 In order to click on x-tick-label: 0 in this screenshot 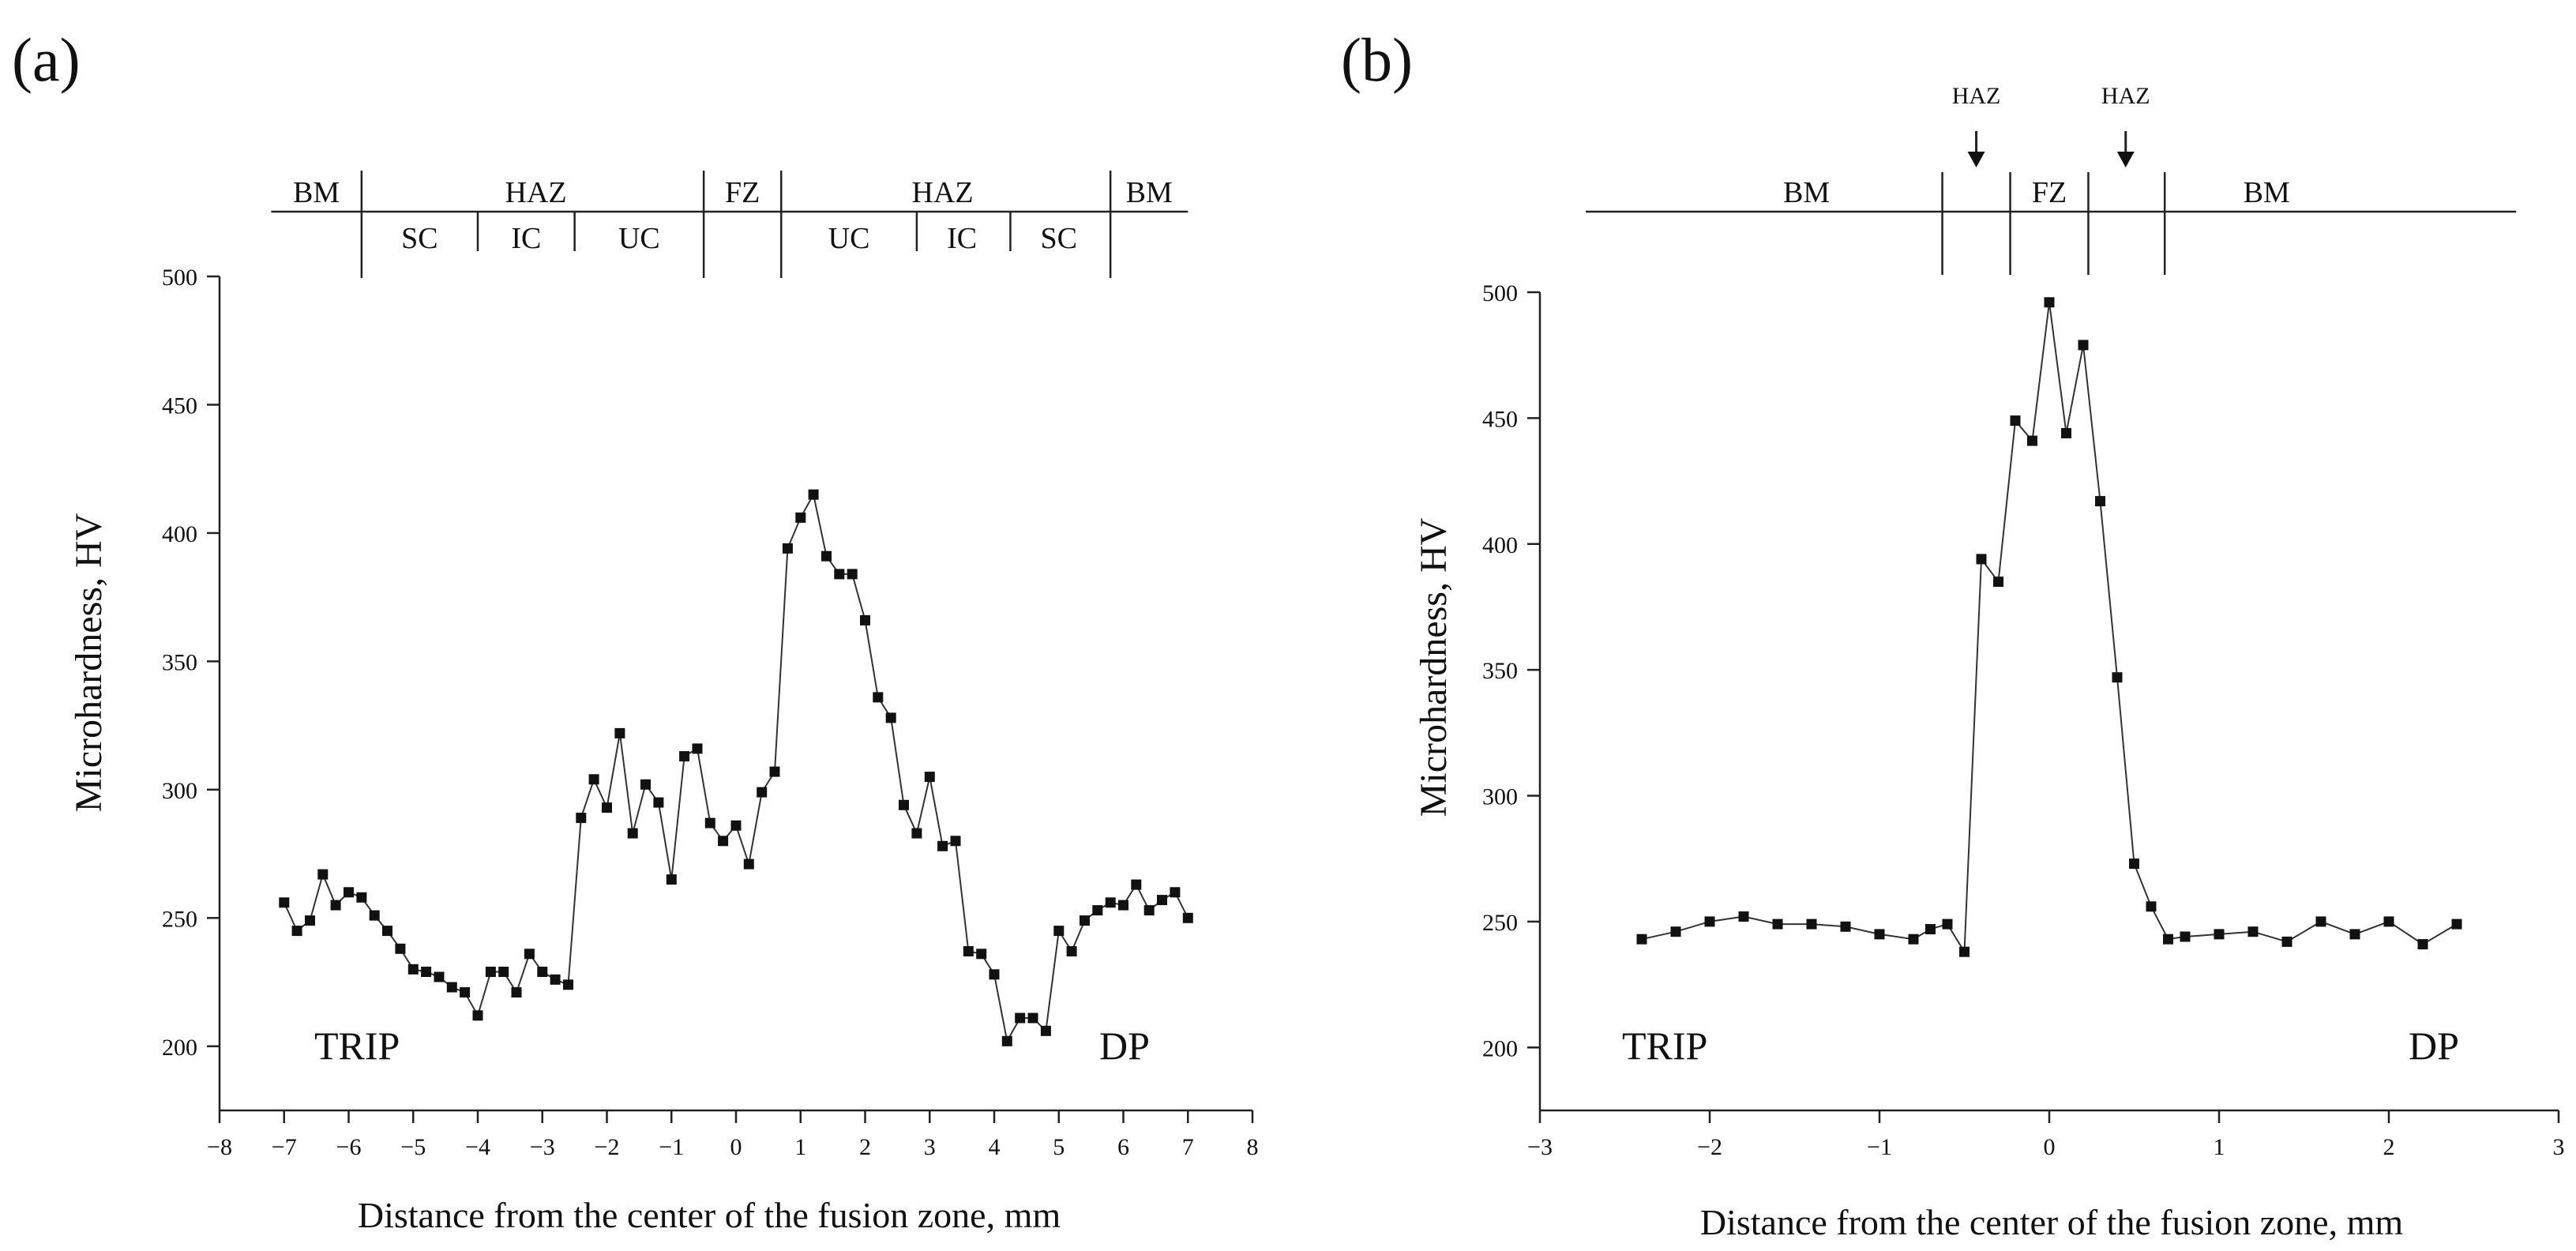, I will do `click(736, 1147)`.